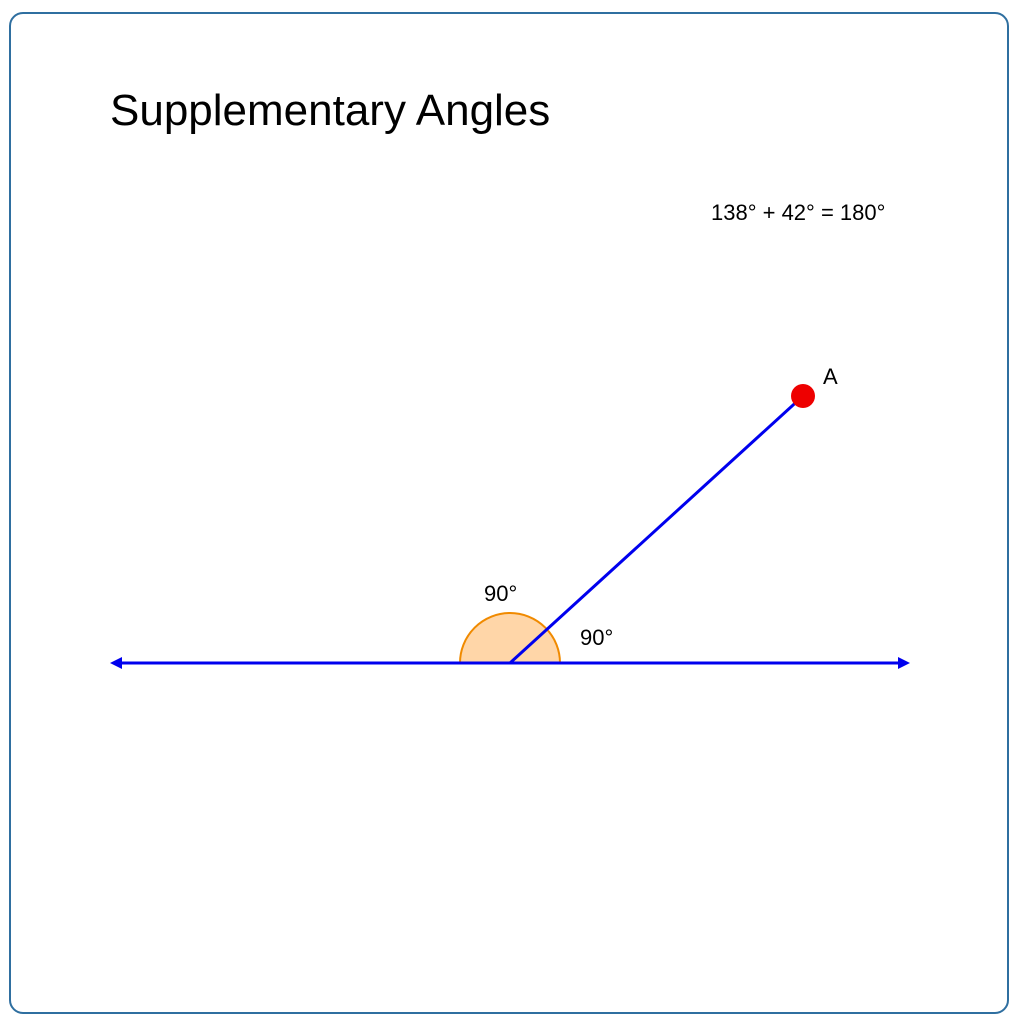 The width and height of the screenshot is (1028, 1028). What do you see at coordinates (500, 593) in the screenshot?
I see `left-angle-label: 90°` at bounding box center [500, 593].